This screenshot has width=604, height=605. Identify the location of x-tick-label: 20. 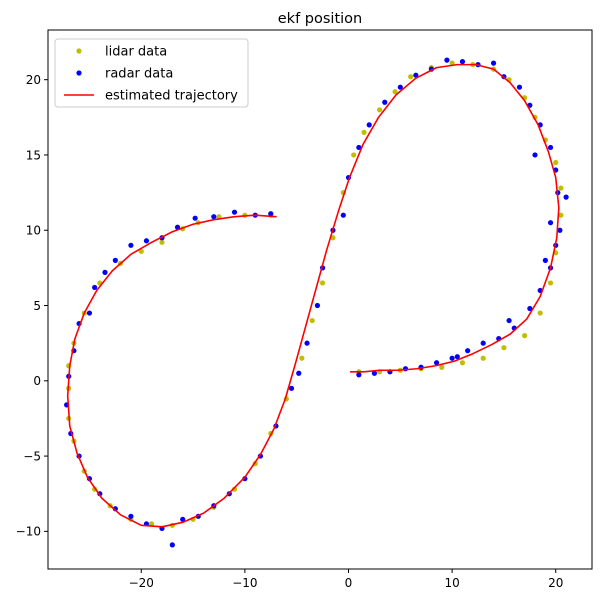
(555, 583).